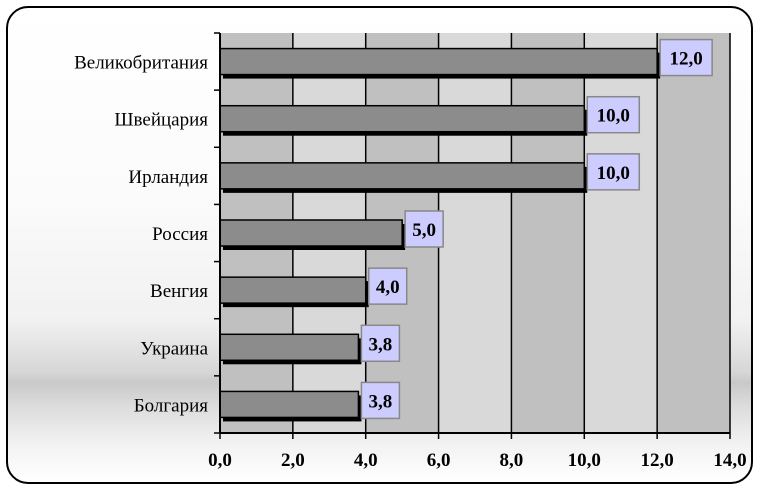  I want to click on data-label: 4,0, so click(388, 287).